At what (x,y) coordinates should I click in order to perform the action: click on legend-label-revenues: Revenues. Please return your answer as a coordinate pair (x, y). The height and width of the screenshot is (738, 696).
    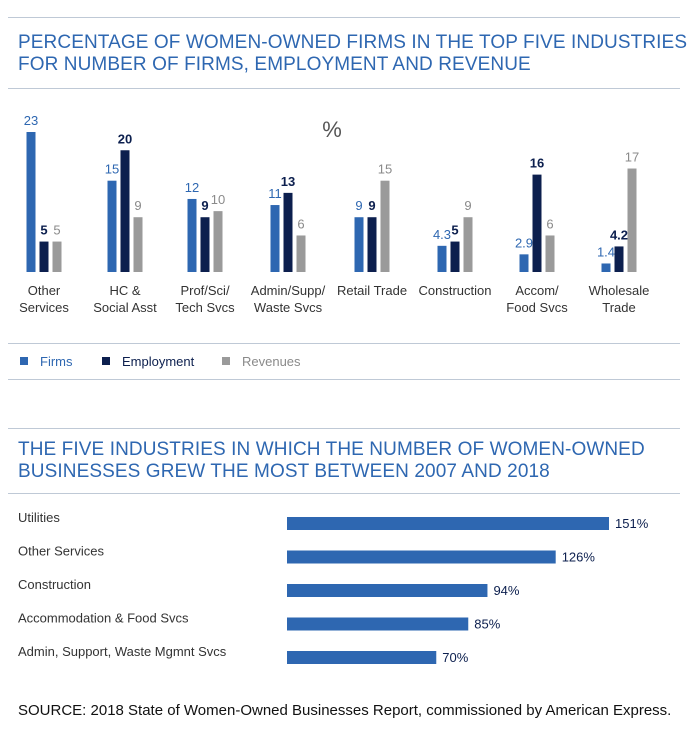
    Looking at the image, I should click on (271, 361).